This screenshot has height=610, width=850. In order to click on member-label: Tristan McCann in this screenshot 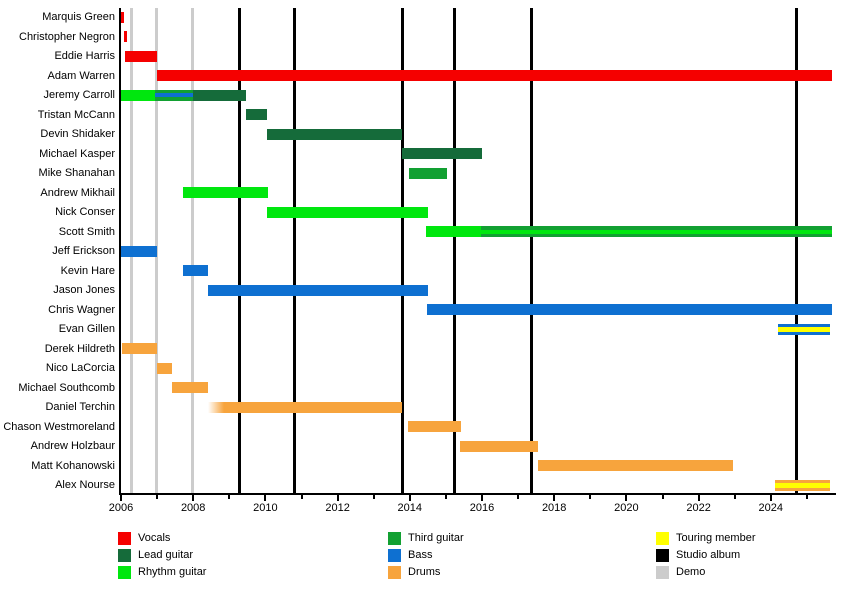, I will do `click(76, 114)`.